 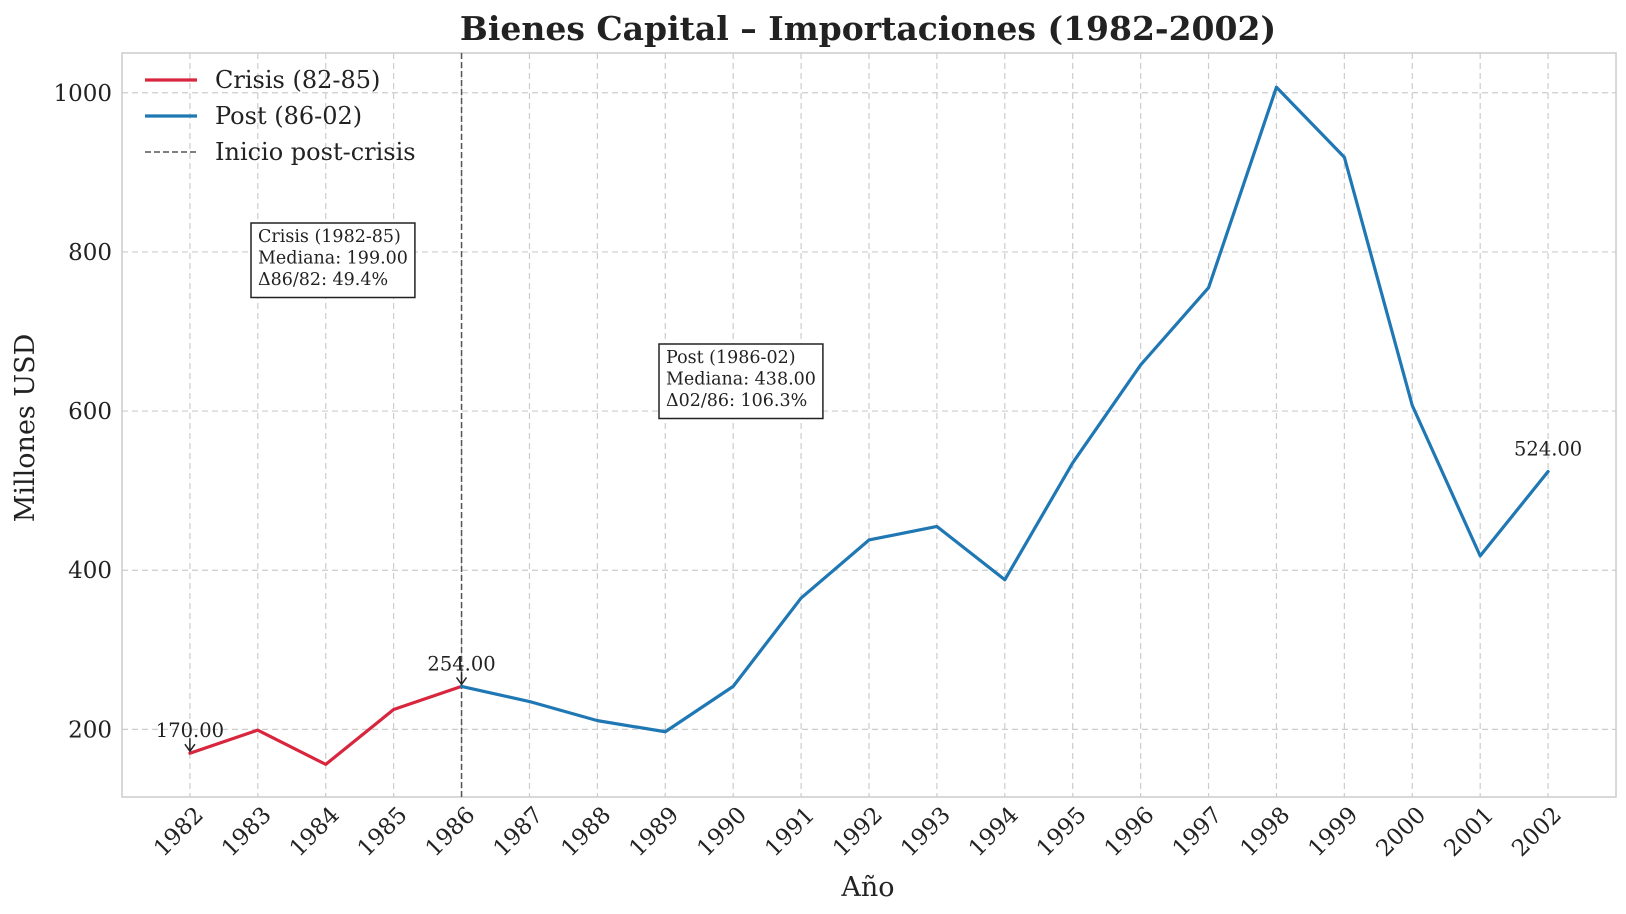 What do you see at coordinates (90, 730) in the screenshot?
I see `y-tick-label: 200` at bounding box center [90, 730].